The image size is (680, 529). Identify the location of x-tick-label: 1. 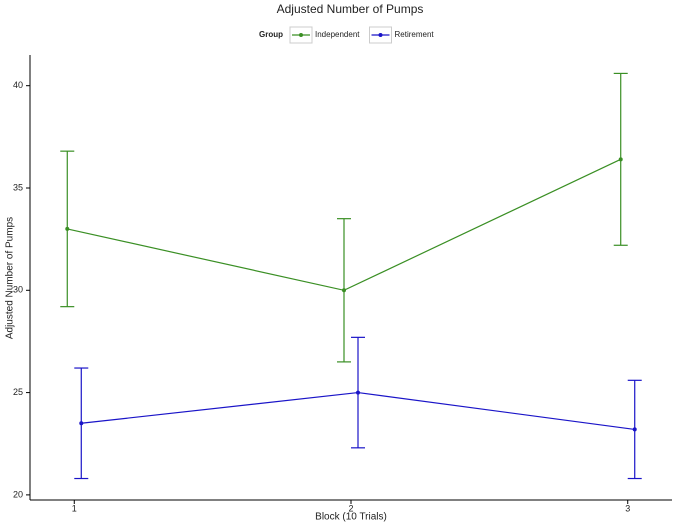
(74, 508).